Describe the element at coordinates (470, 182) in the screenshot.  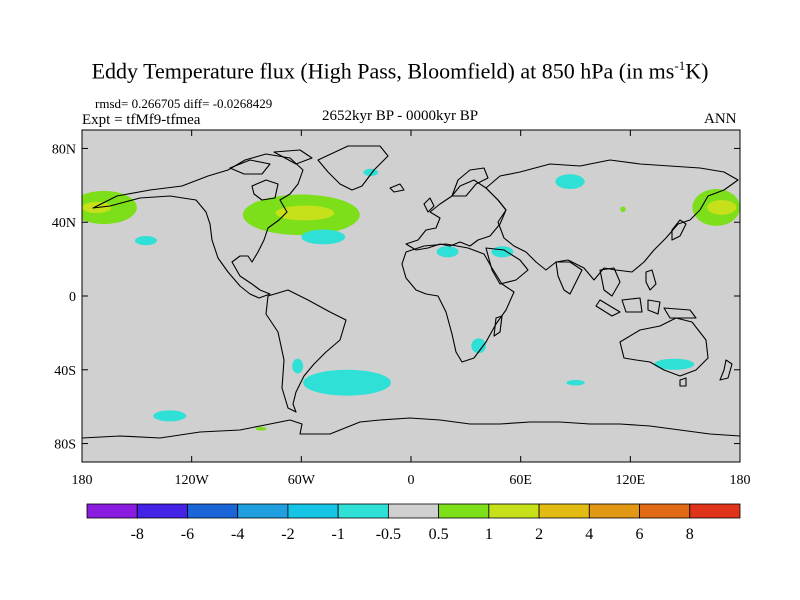
I see `coastline-scandinavia` at that location.